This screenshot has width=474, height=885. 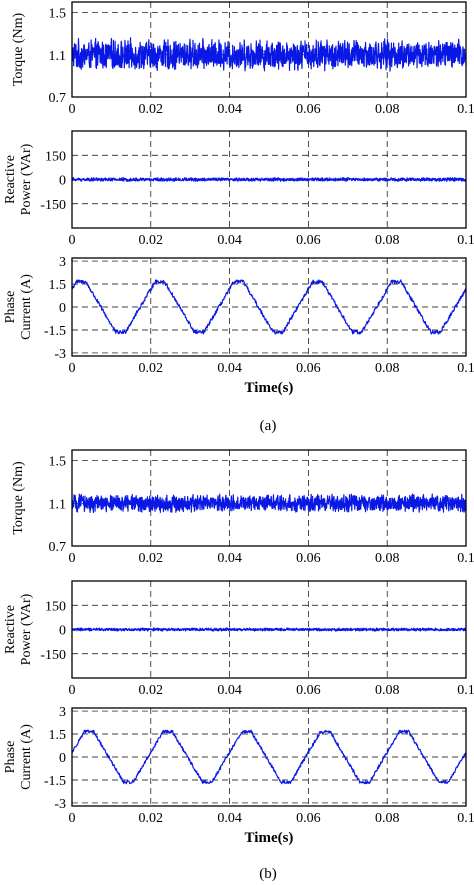 I want to click on plot-4: 0 0.02 0.04 0.06 0.08 0.1 1.5 1.1 0.7 Torque (Nm), so click(x=242, y=507).